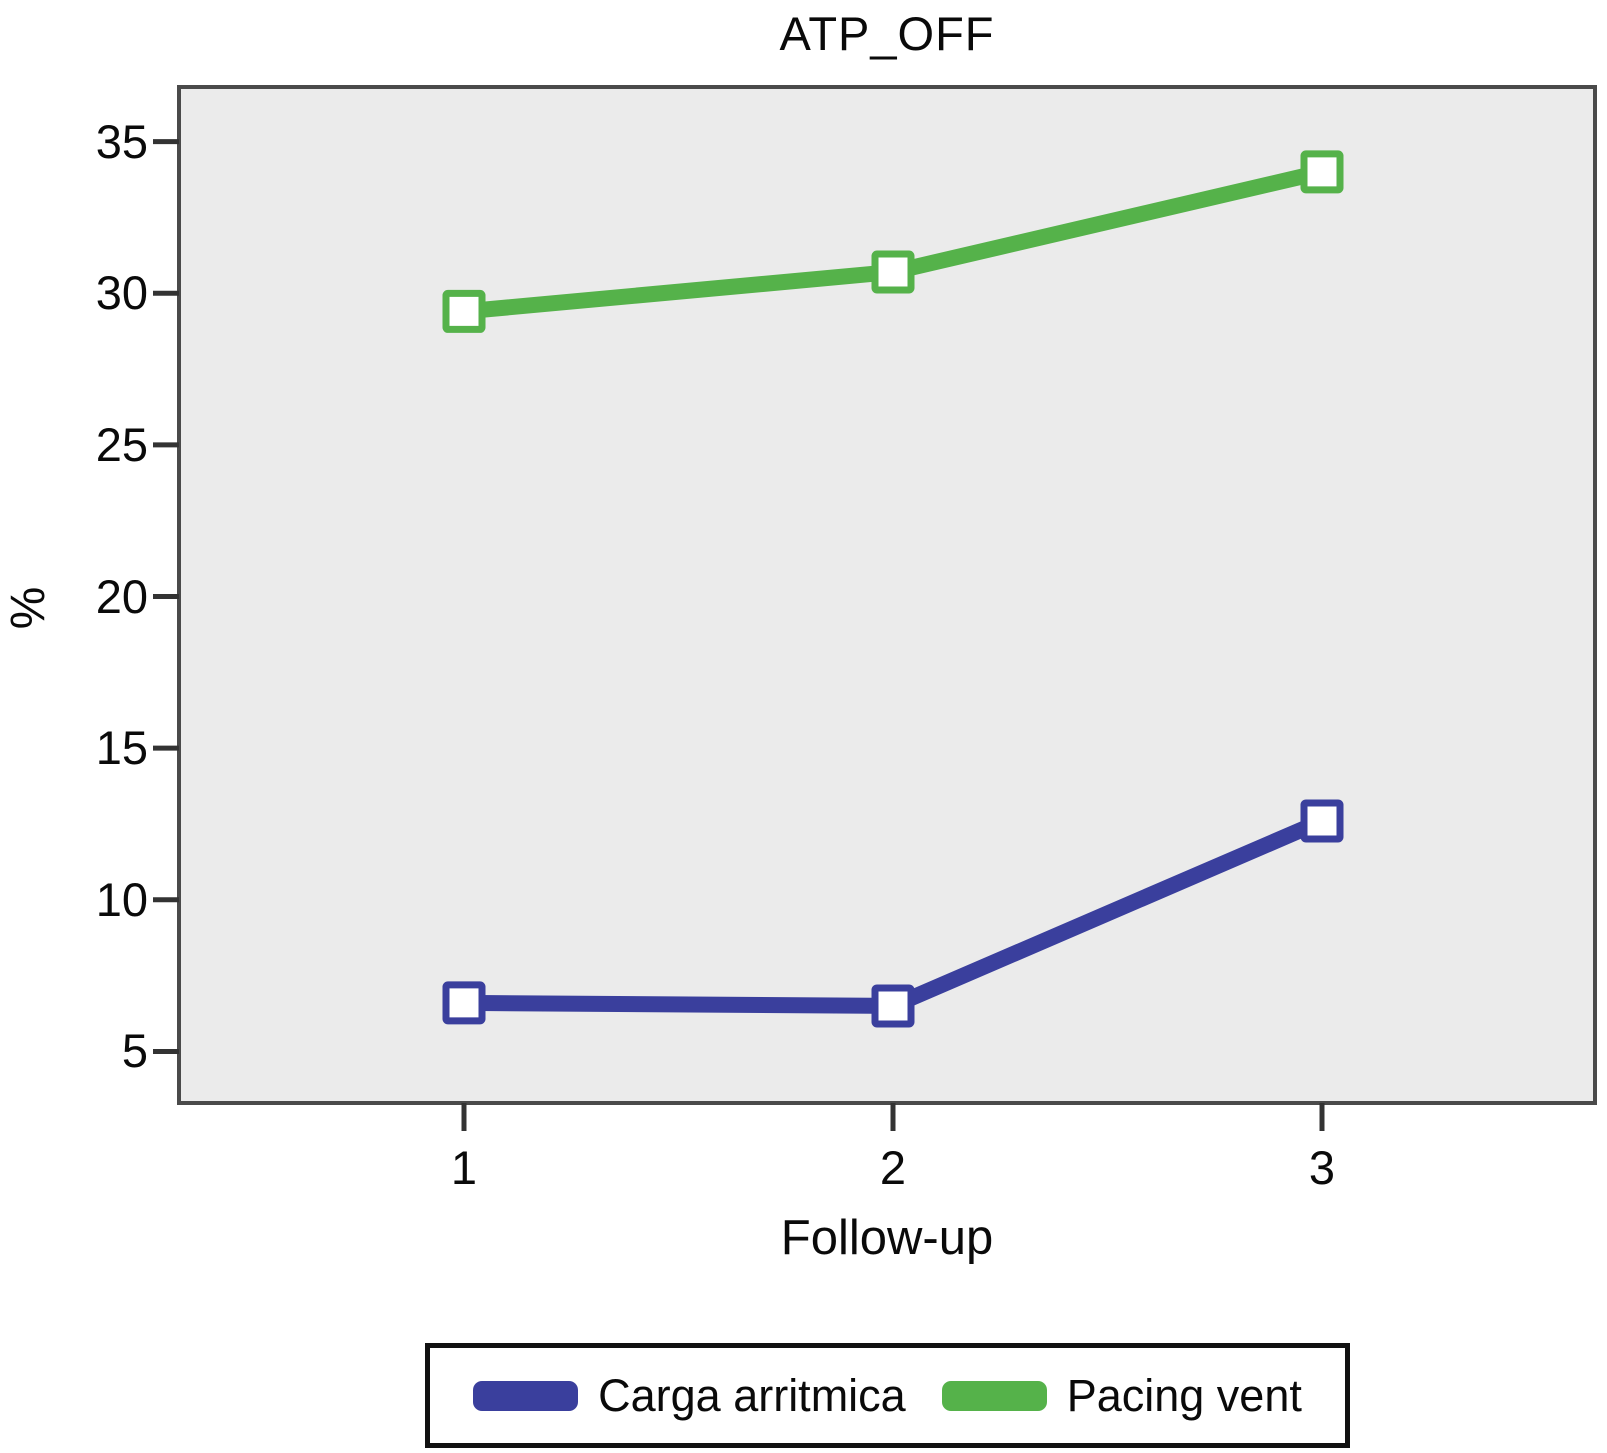 The height and width of the screenshot is (1453, 1607). I want to click on y-tick-label: 25, so click(121, 444).